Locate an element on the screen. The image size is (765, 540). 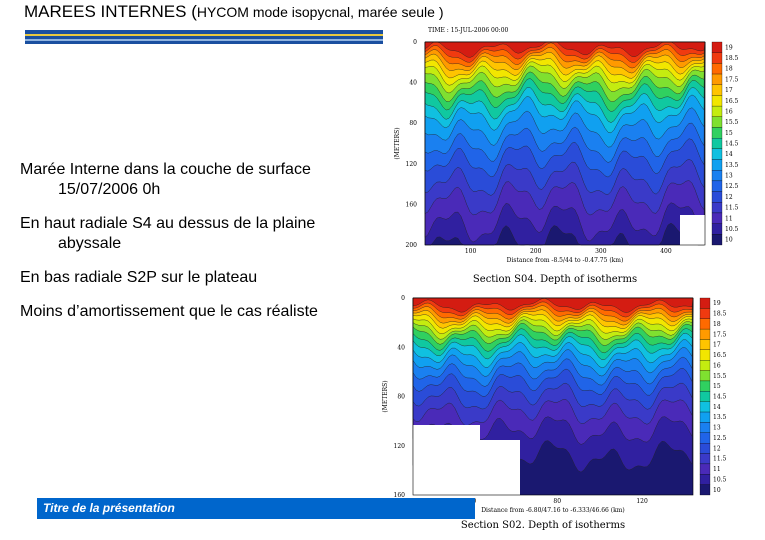
title-rest: HYCOM mode isopycnal, marée seule ) is located at coordinates (320, 12).